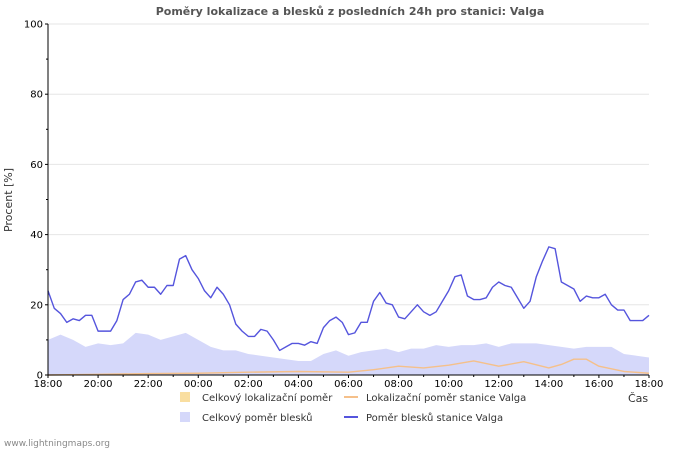 The height and width of the screenshot is (450, 700). What do you see at coordinates (267, 398) in the screenshot?
I see `legend-label-0: Celkový lokalizační poměr` at bounding box center [267, 398].